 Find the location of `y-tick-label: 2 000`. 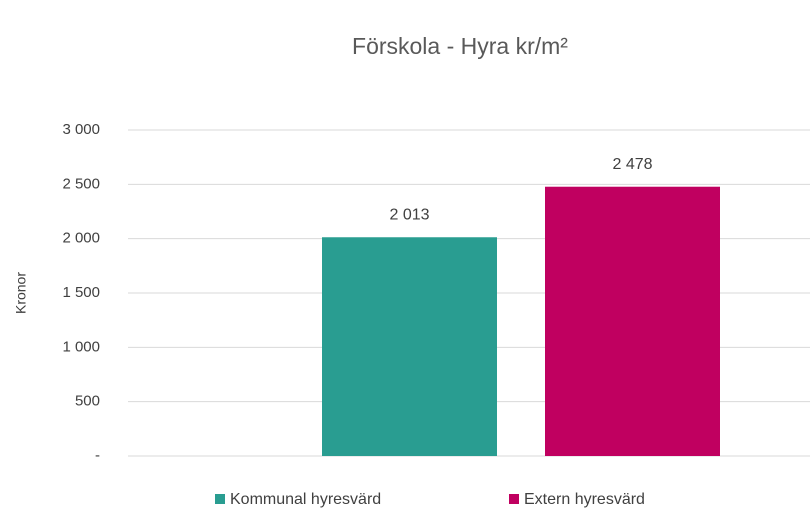

y-tick-label: 2 000 is located at coordinates (81, 238).